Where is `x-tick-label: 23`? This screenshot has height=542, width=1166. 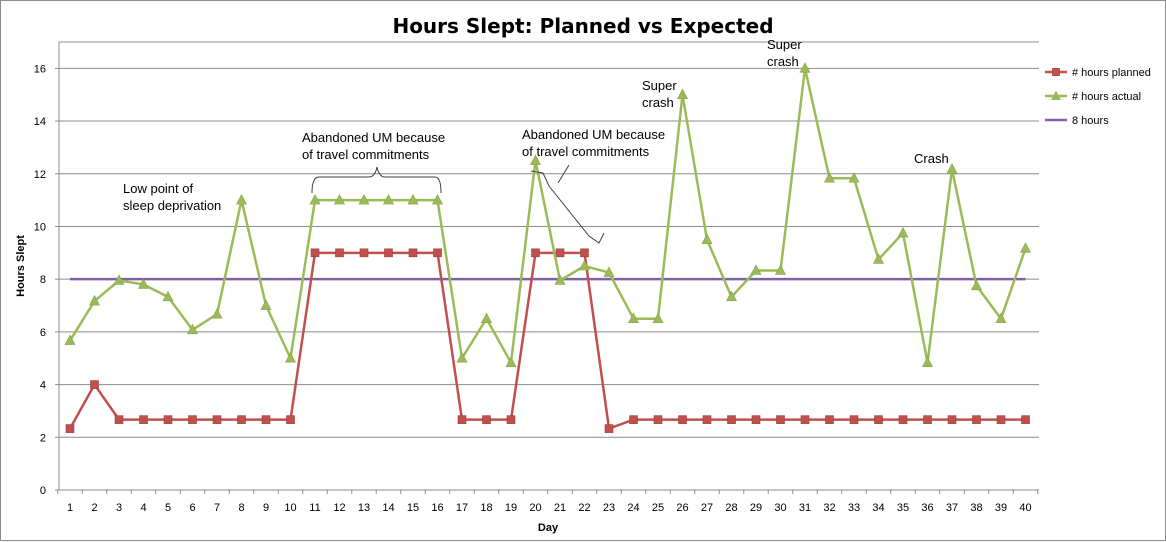 x-tick-label: 23 is located at coordinates (609, 508).